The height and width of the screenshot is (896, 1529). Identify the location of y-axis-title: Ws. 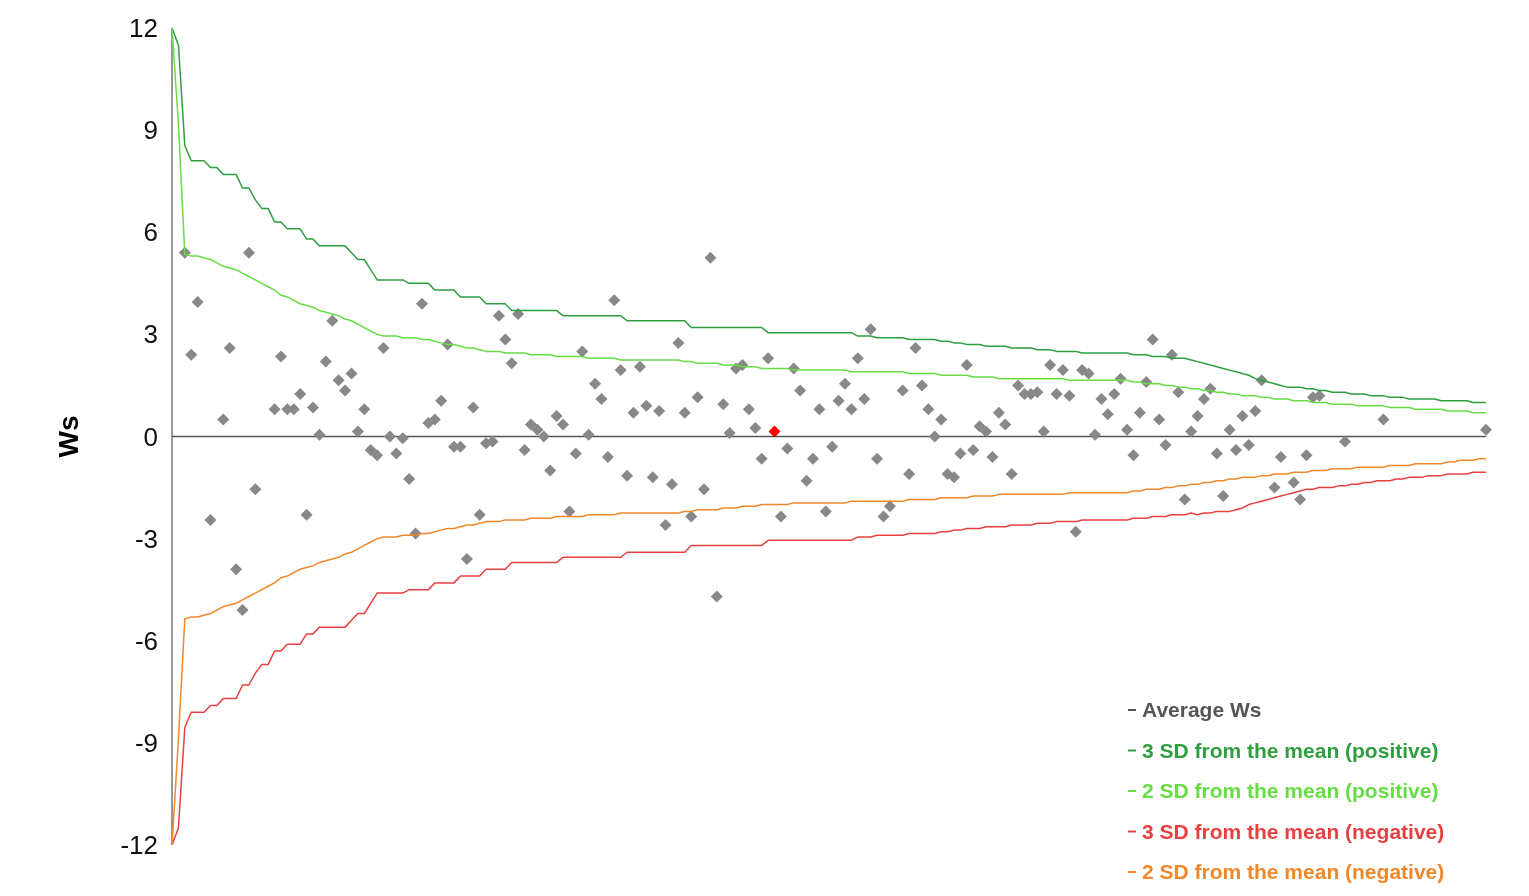
(68, 436).